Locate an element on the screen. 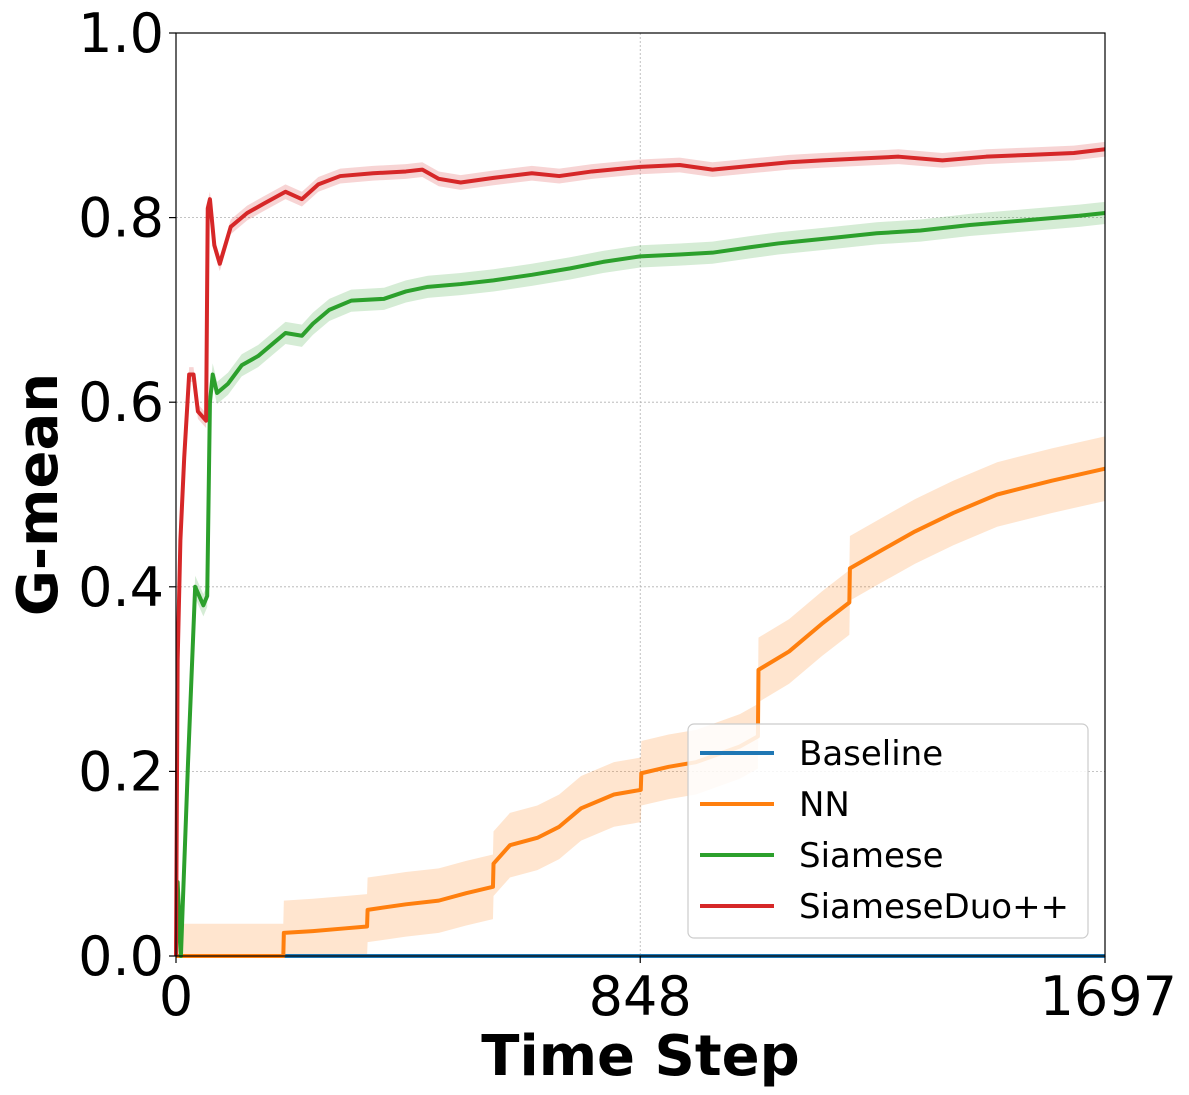 This screenshot has width=1189, height=1095. x-axis-title: Time Step is located at coordinates (640, 1056).